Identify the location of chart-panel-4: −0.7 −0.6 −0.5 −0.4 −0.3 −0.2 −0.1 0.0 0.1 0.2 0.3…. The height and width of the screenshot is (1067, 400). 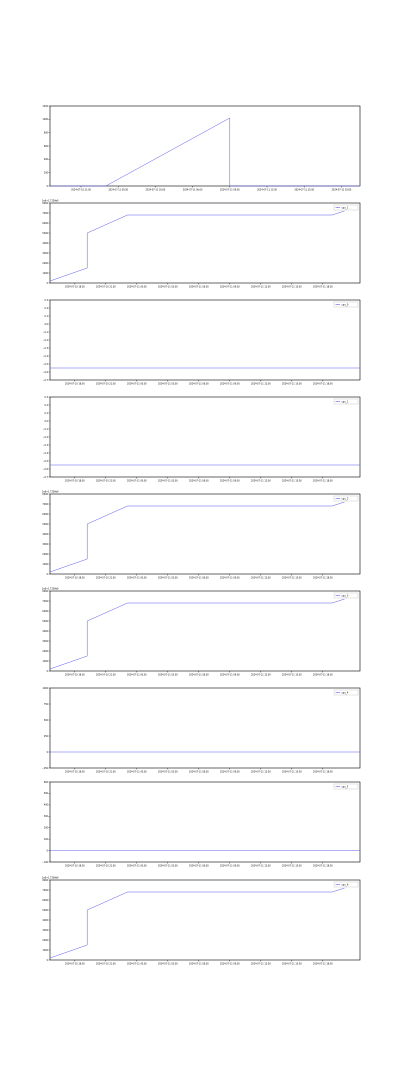
(202, 439).